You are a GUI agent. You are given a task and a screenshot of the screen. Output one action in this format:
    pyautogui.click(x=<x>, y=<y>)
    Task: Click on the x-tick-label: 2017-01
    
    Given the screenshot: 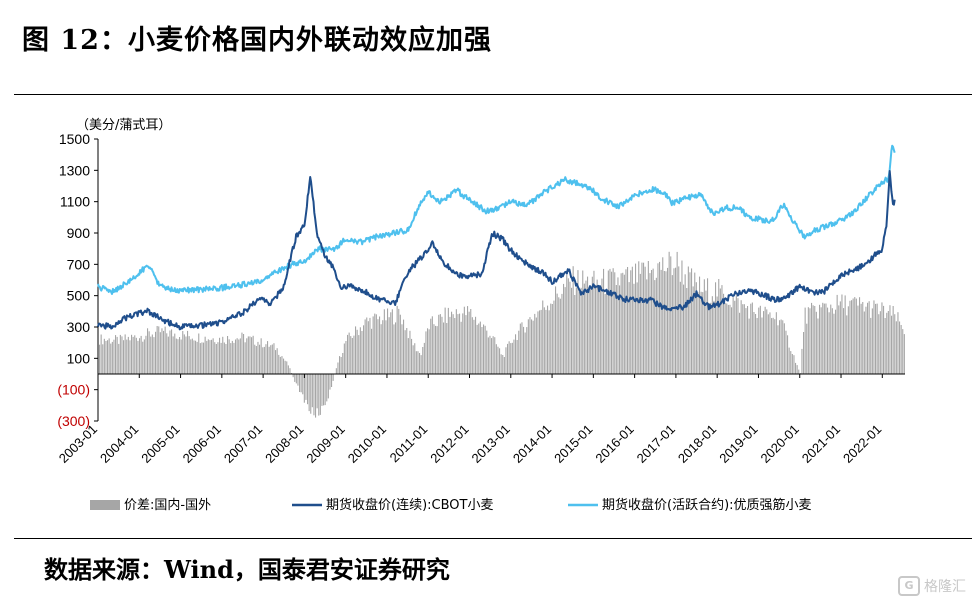 What is the action you would take?
    pyautogui.click(x=656, y=444)
    